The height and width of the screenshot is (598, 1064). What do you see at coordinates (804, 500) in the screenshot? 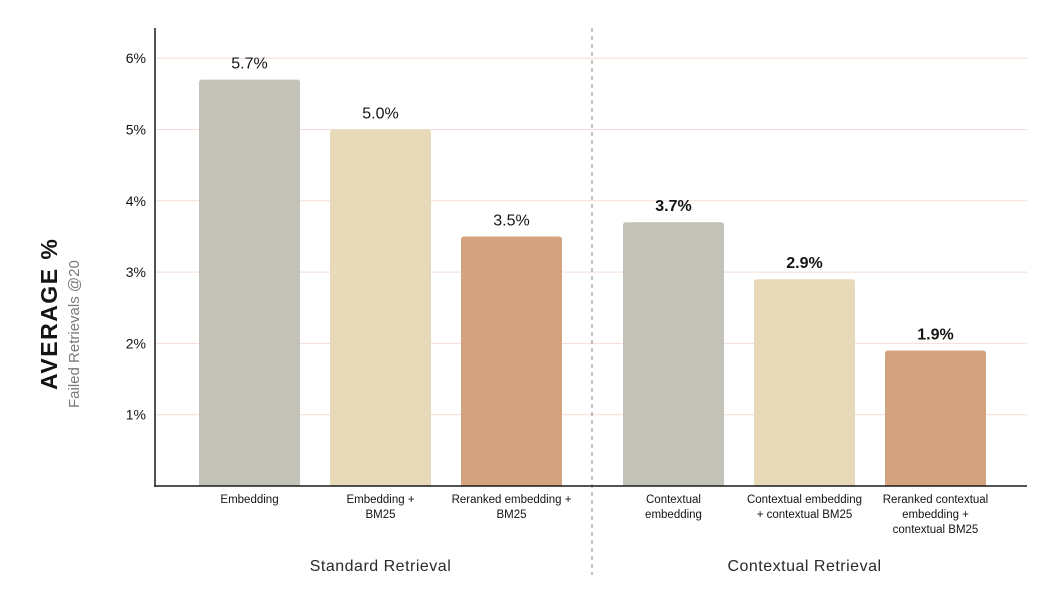
I see `x-tick-label: Contextual embedding` at bounding box center [804, 500].